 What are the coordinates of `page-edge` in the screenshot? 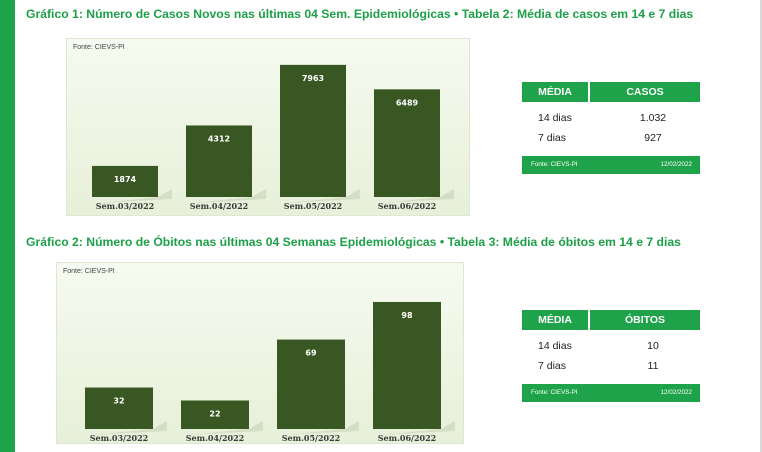 It's located at (761, 226).